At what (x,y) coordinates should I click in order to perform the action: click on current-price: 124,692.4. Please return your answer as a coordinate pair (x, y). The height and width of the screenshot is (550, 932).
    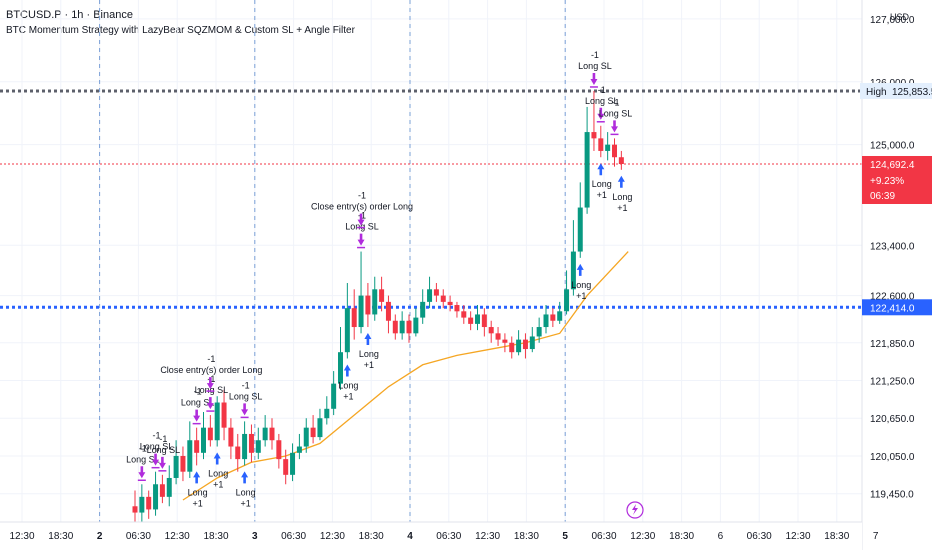
    Looking at the image, I should click on (892, 165).